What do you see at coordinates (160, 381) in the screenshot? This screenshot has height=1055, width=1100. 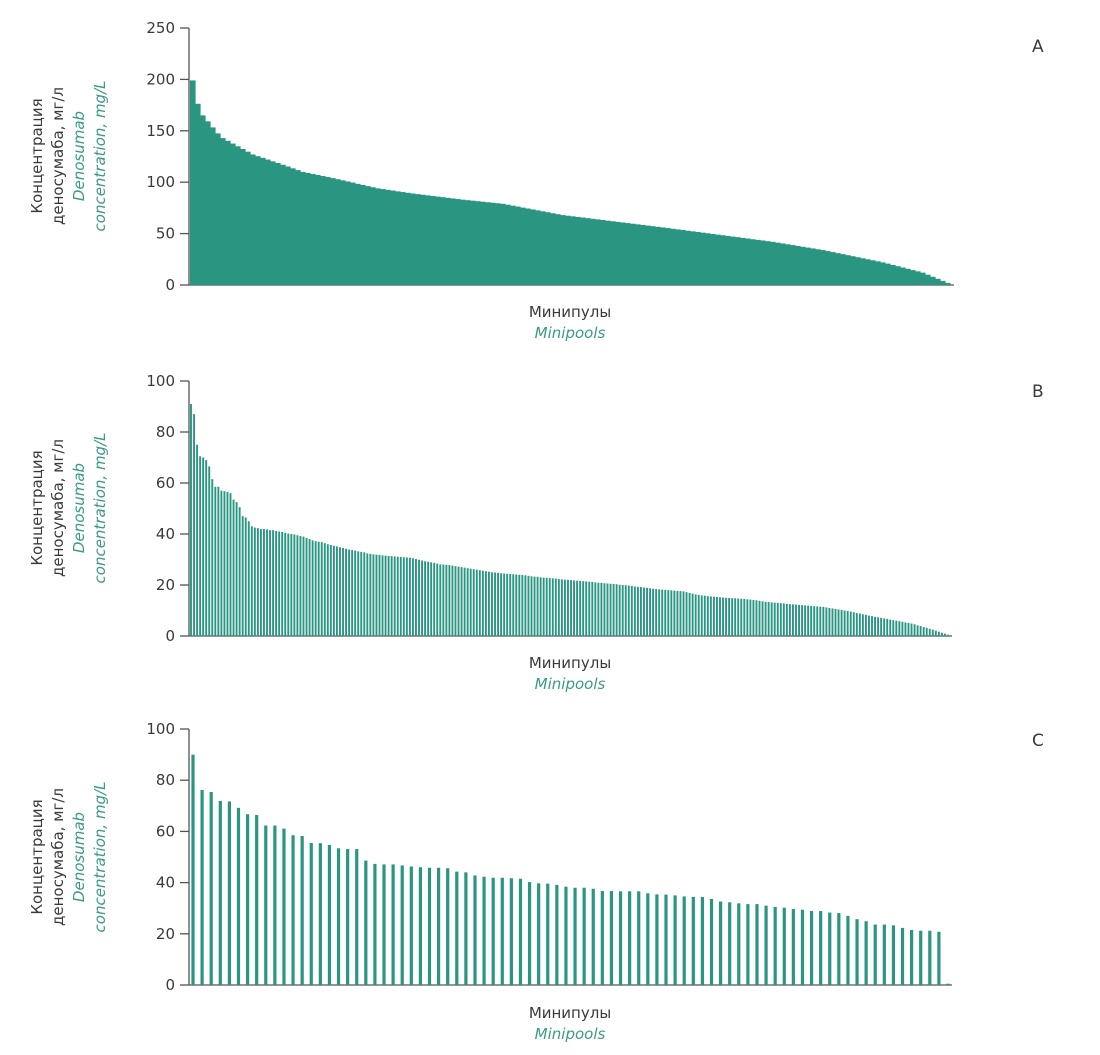 I see `y-tick-label: 100` at bounding box center [160, 381].